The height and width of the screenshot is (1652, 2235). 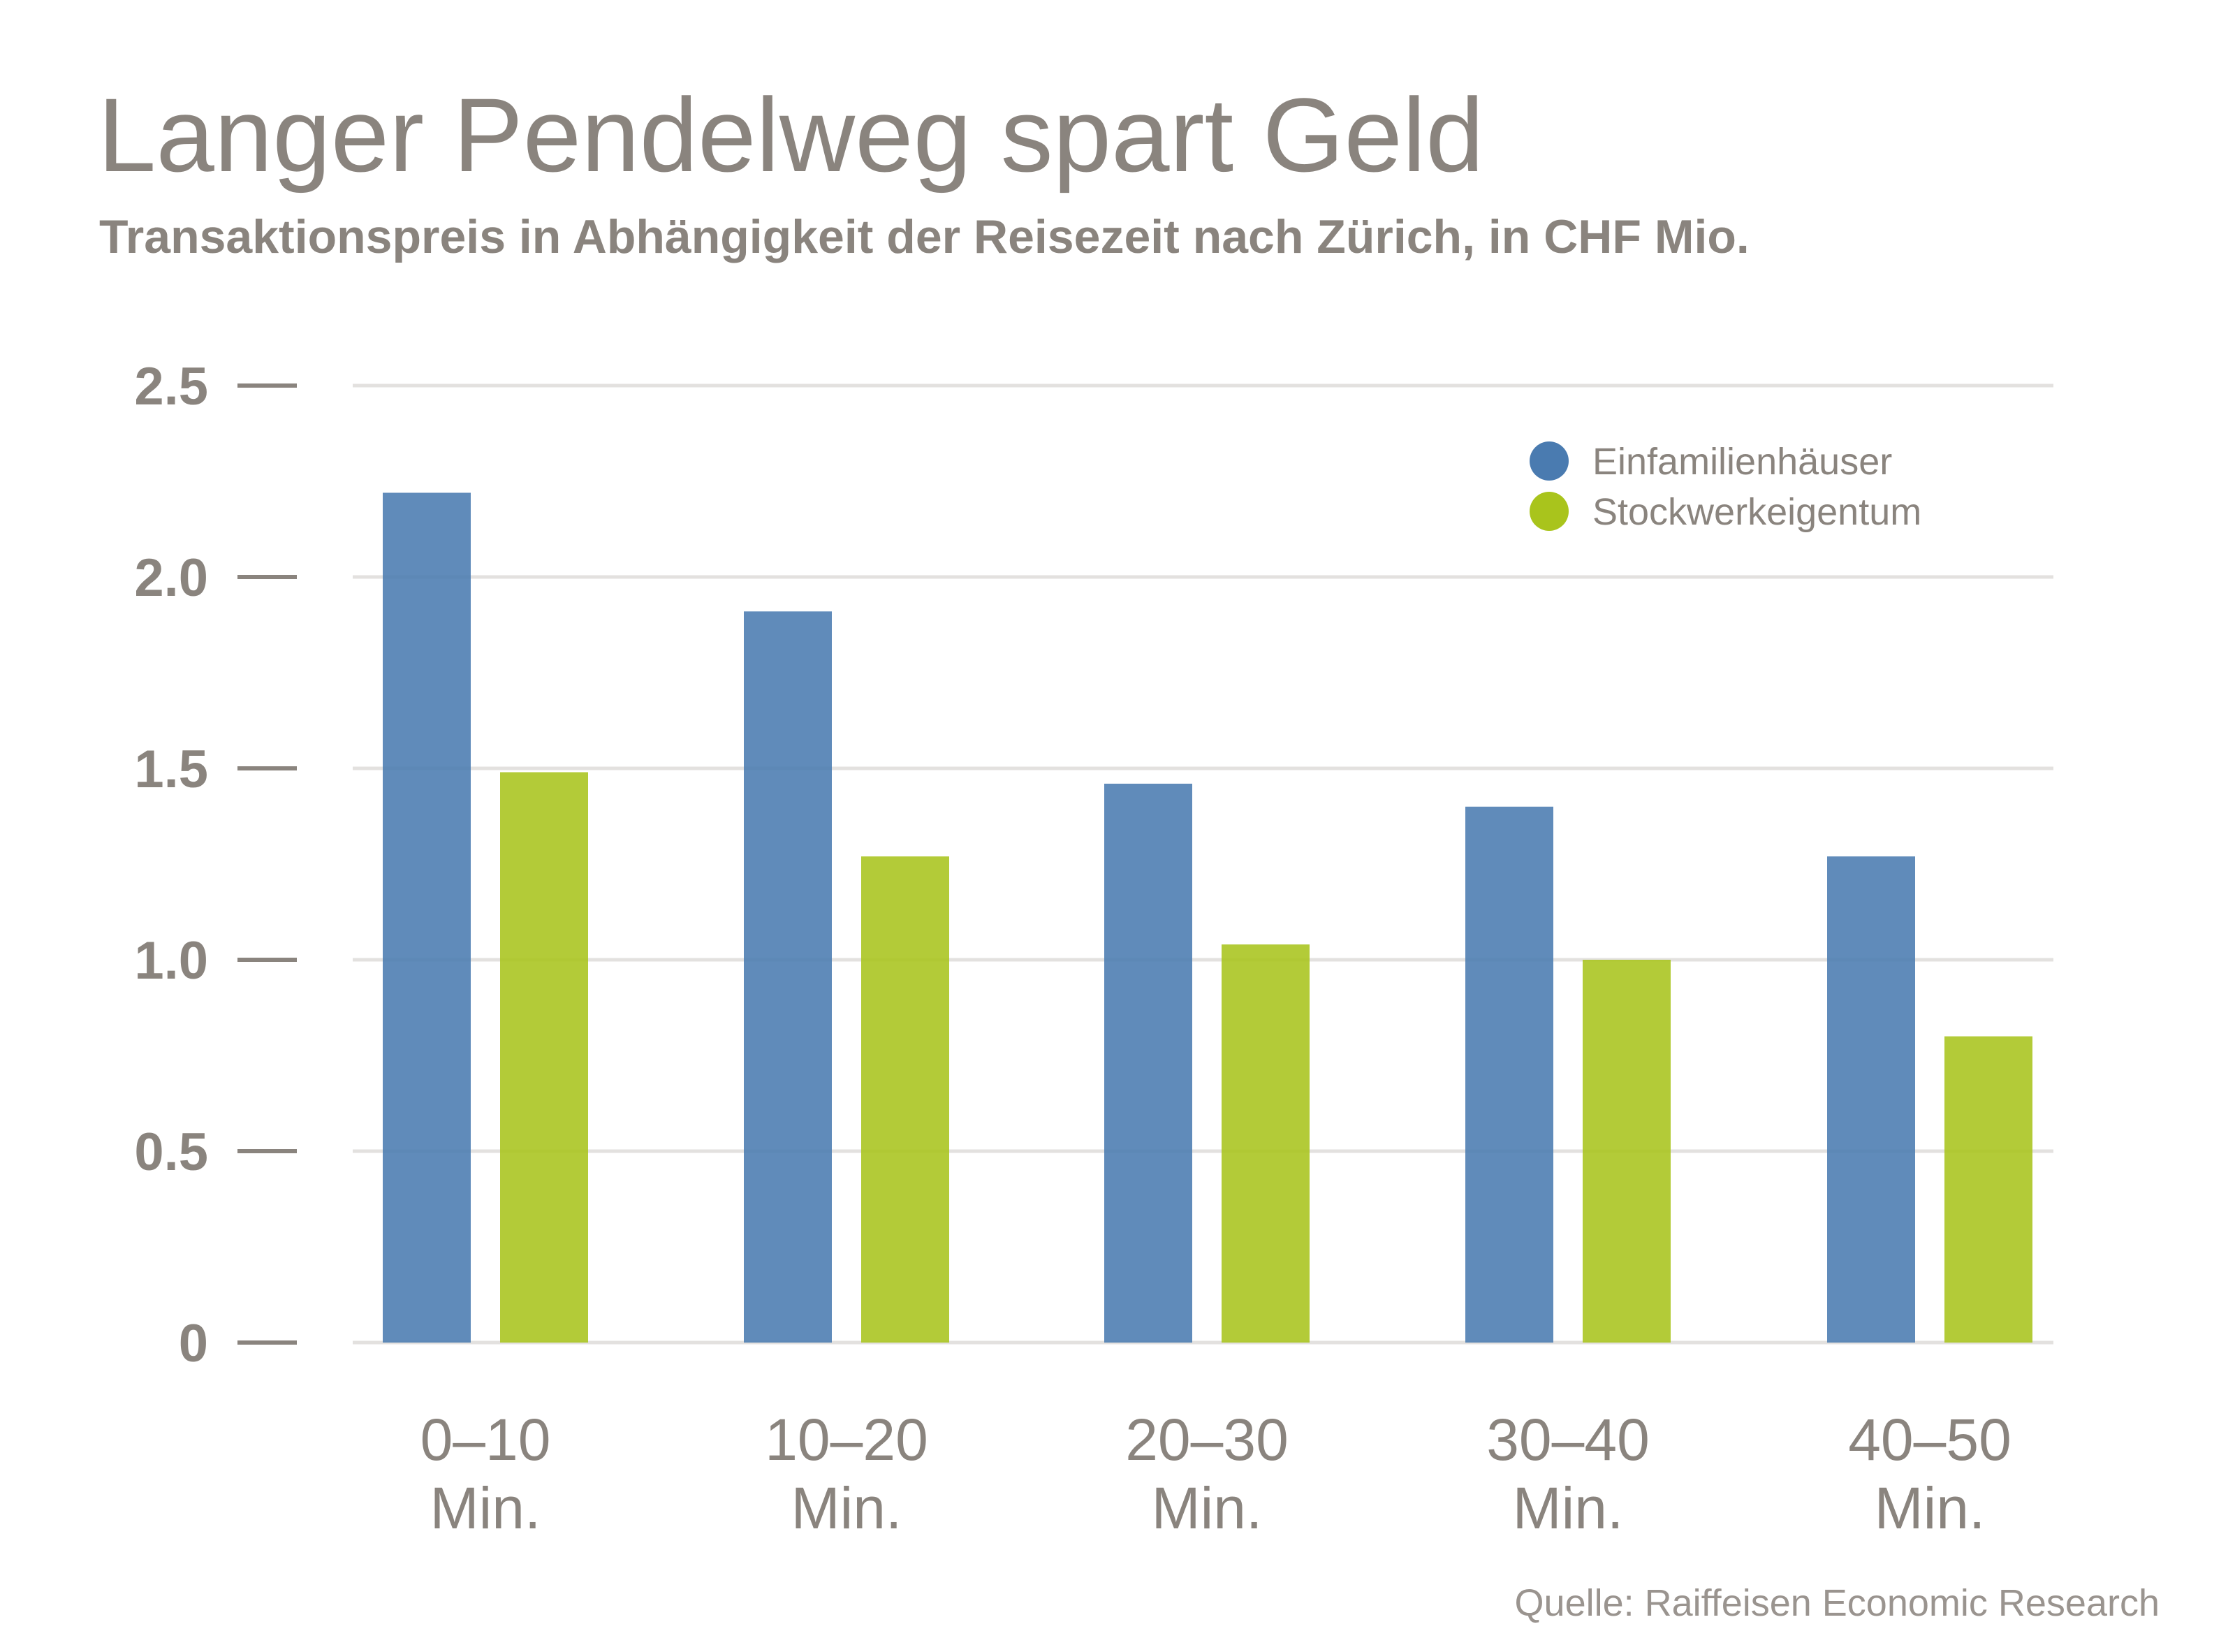 I want to click on chart-title: Langer Pendelweg spart Geld, so click(x=791, y=134).